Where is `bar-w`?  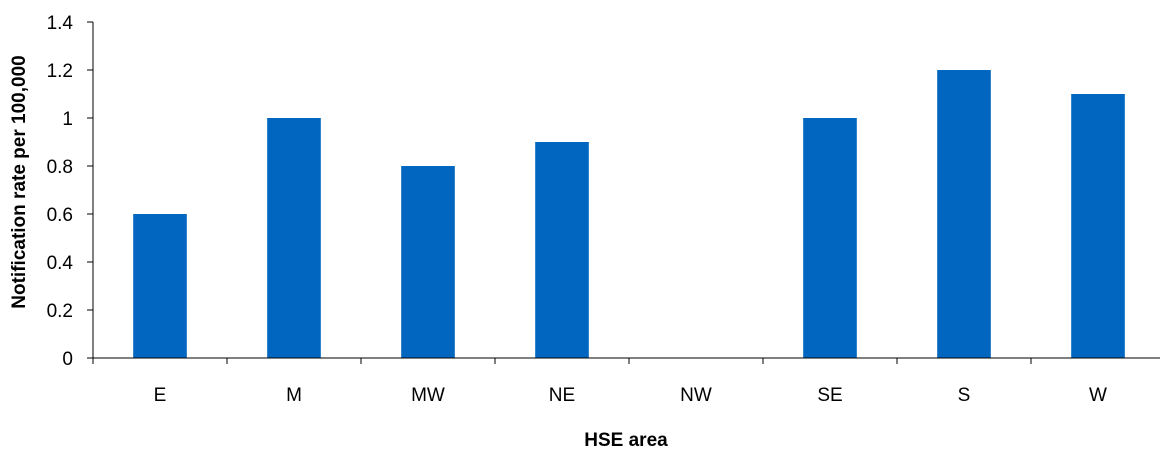
bar-w is located at coordinates (1098, 226).